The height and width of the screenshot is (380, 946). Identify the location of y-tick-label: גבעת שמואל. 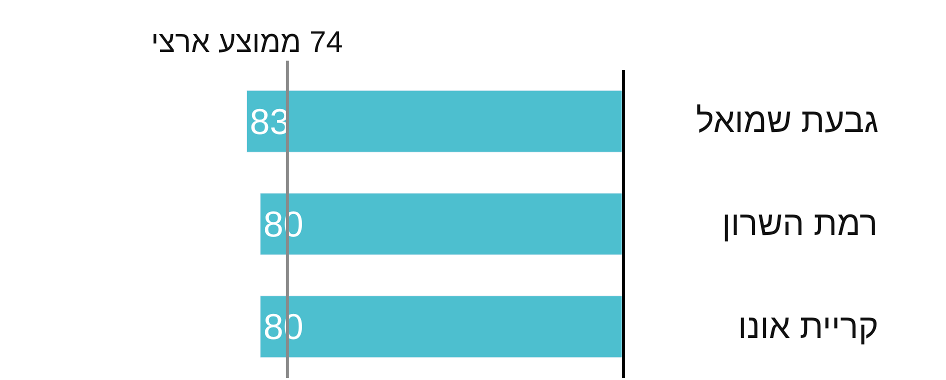
(787, 121).